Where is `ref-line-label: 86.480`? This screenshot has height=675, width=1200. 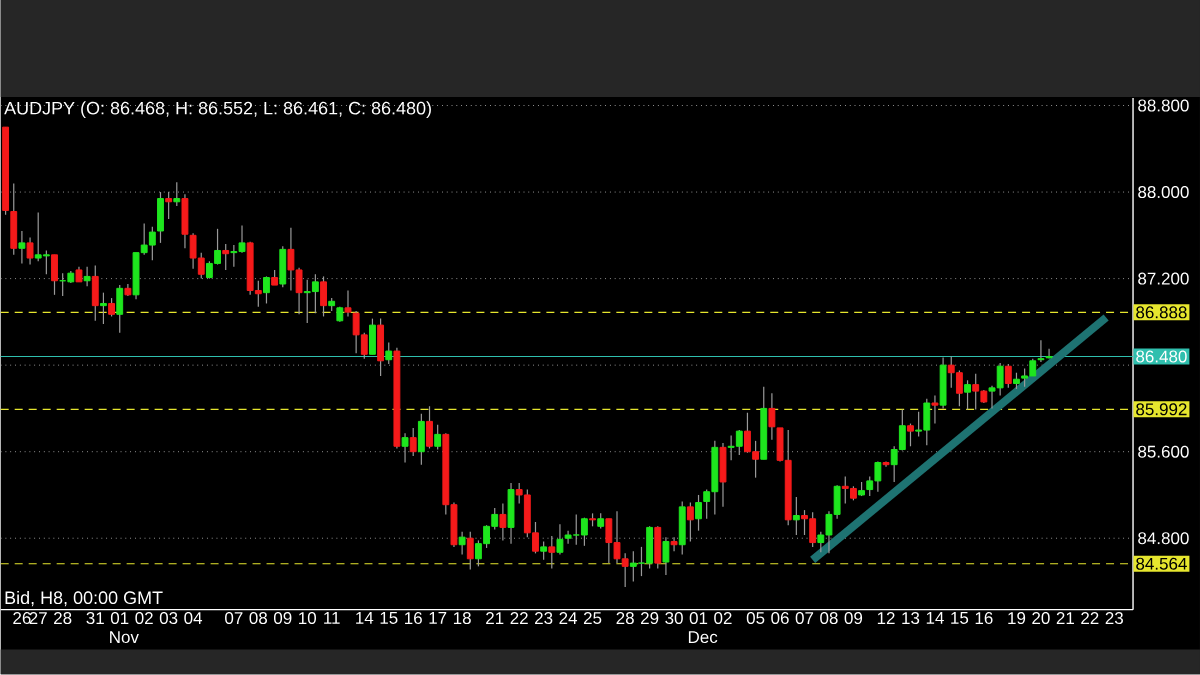 ref-line-label: 86.480 is located at coordinates (1161, 356).